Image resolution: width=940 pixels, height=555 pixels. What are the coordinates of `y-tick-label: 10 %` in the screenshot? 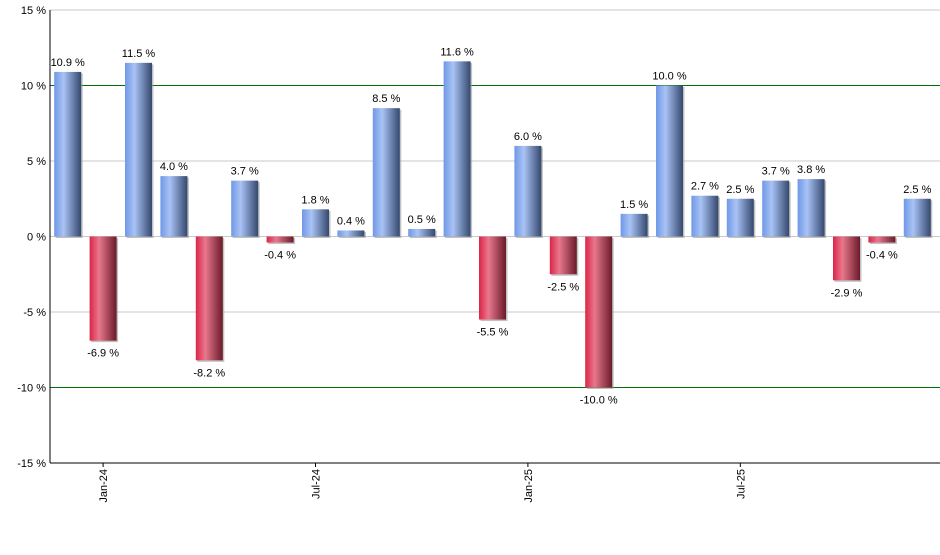 It's located at (33, 87).